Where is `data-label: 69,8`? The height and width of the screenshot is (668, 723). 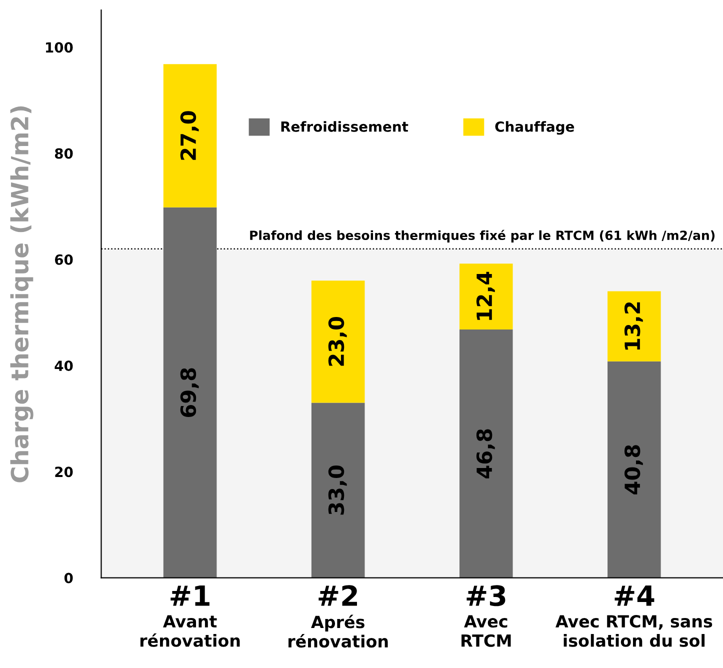 data-label: 69,8 is located at coordinates (189, 393).